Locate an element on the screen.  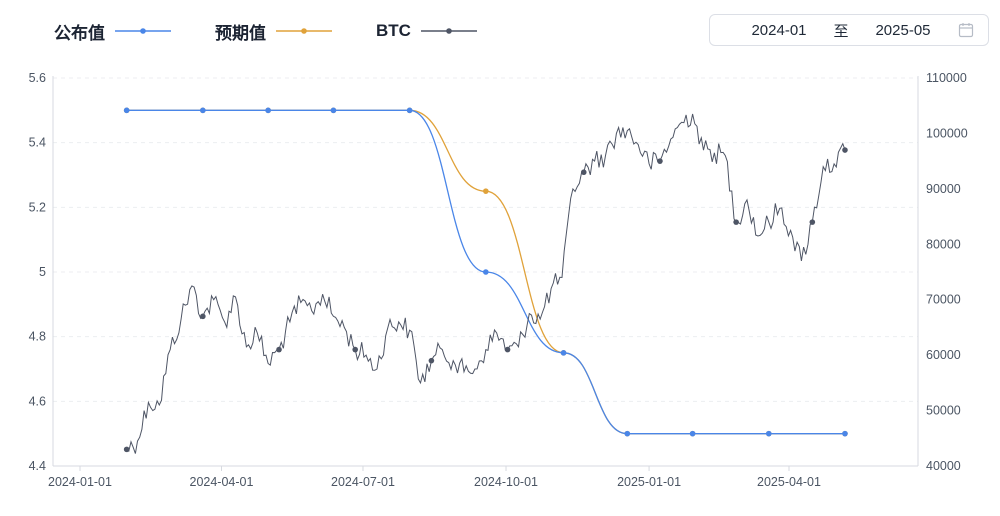
right-tick-label: 70000 is located at coordinates (943, 300).